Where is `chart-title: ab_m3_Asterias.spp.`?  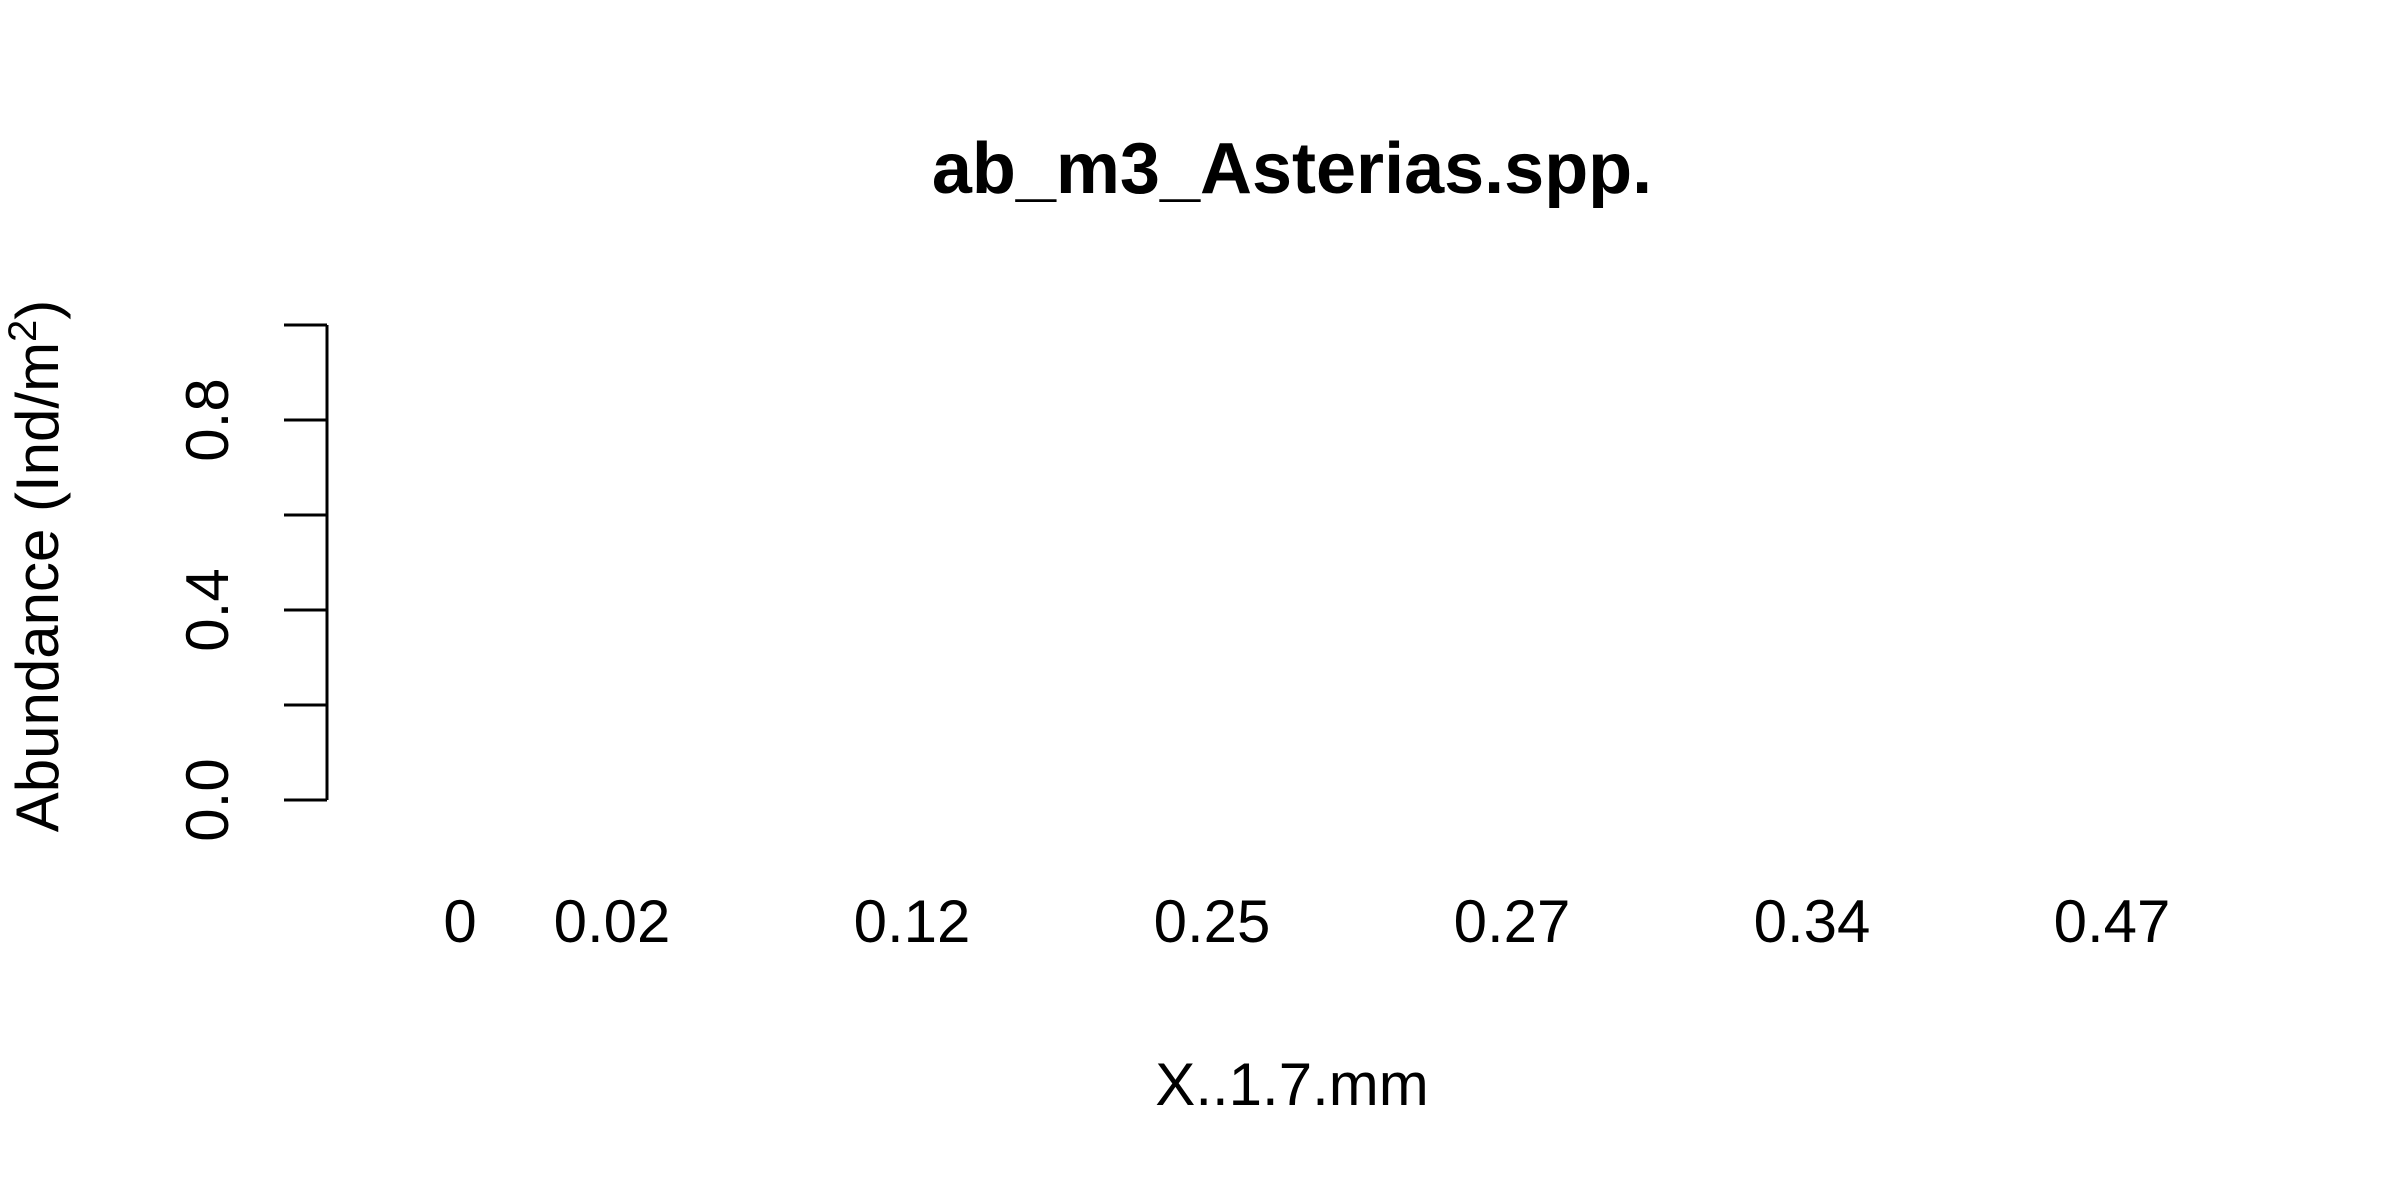 chart-title: ab_m3_Asterias.spp. is located at coordinates (1292, 169).